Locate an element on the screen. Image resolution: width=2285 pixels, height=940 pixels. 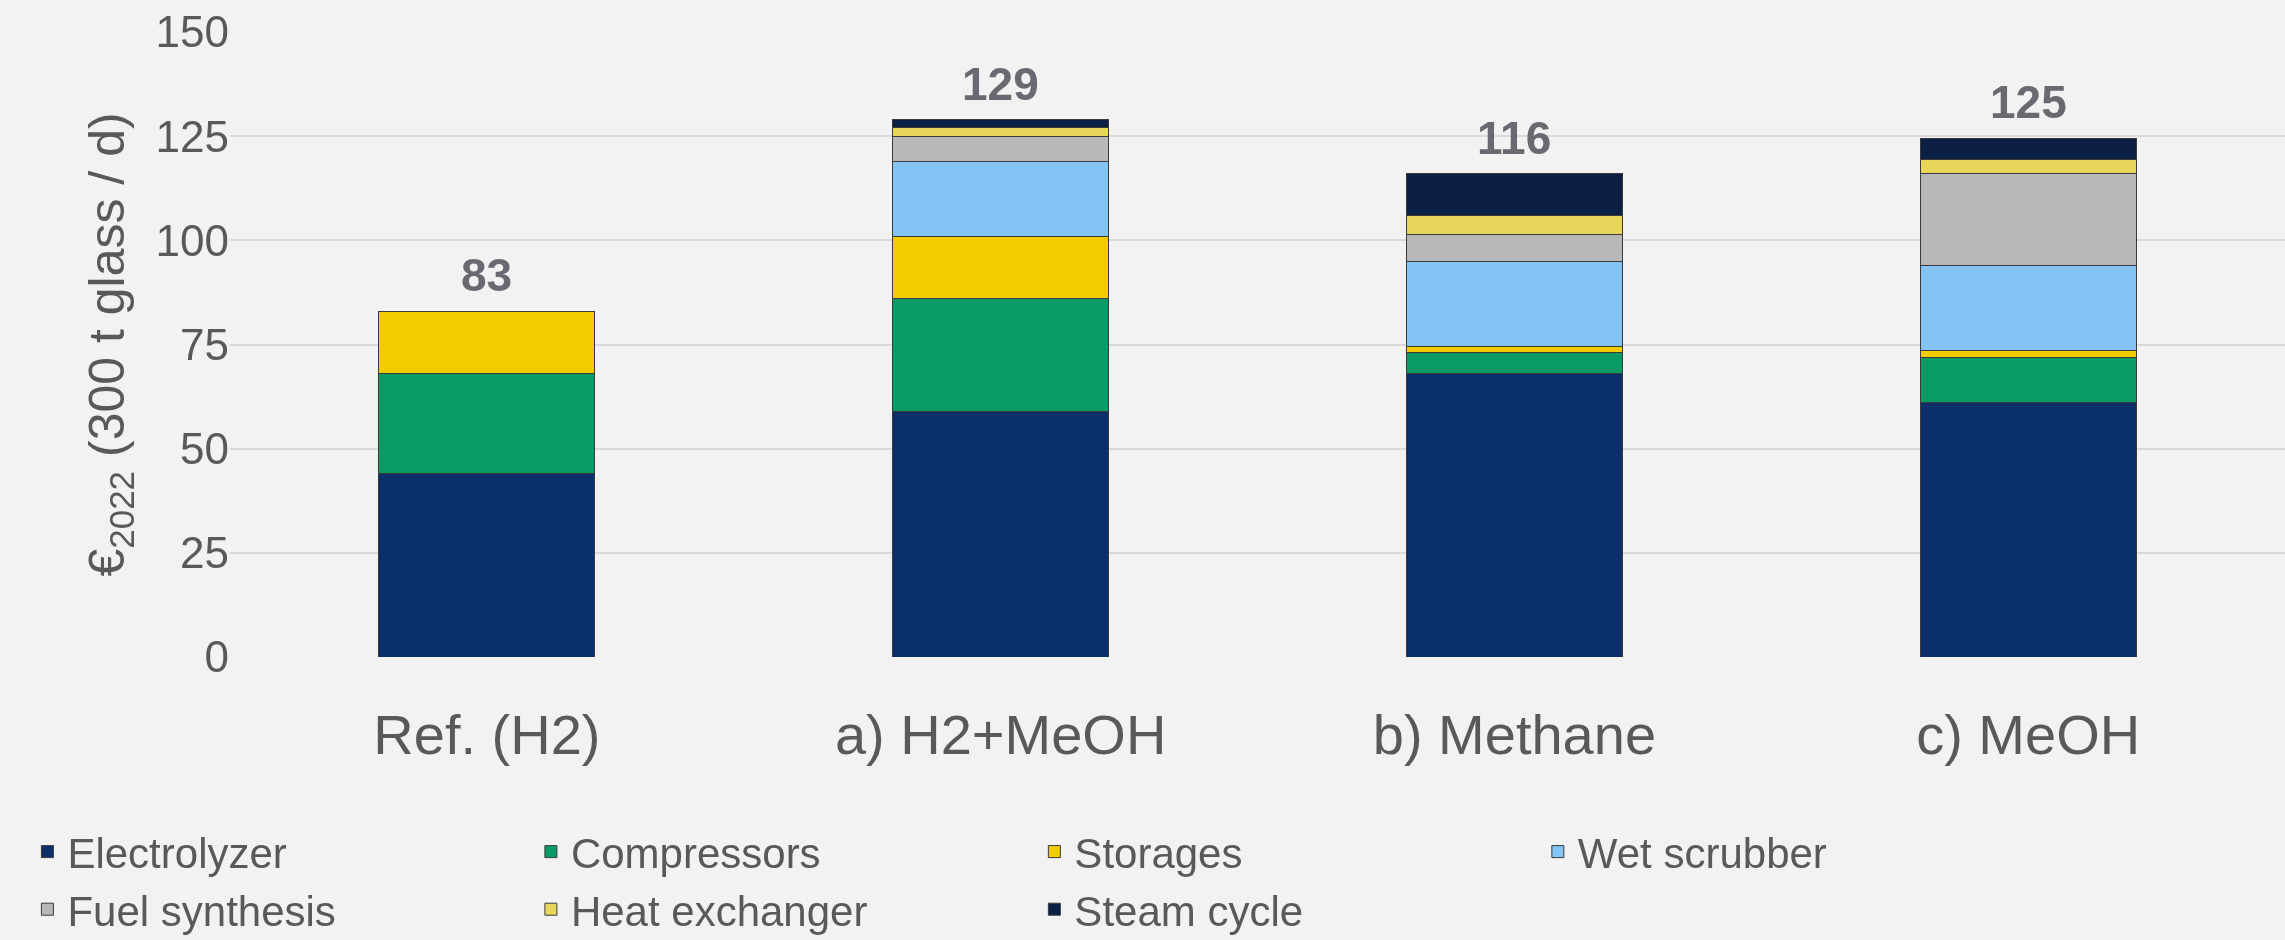
y-tick-label: 0 is located at coordinates (216, 657).